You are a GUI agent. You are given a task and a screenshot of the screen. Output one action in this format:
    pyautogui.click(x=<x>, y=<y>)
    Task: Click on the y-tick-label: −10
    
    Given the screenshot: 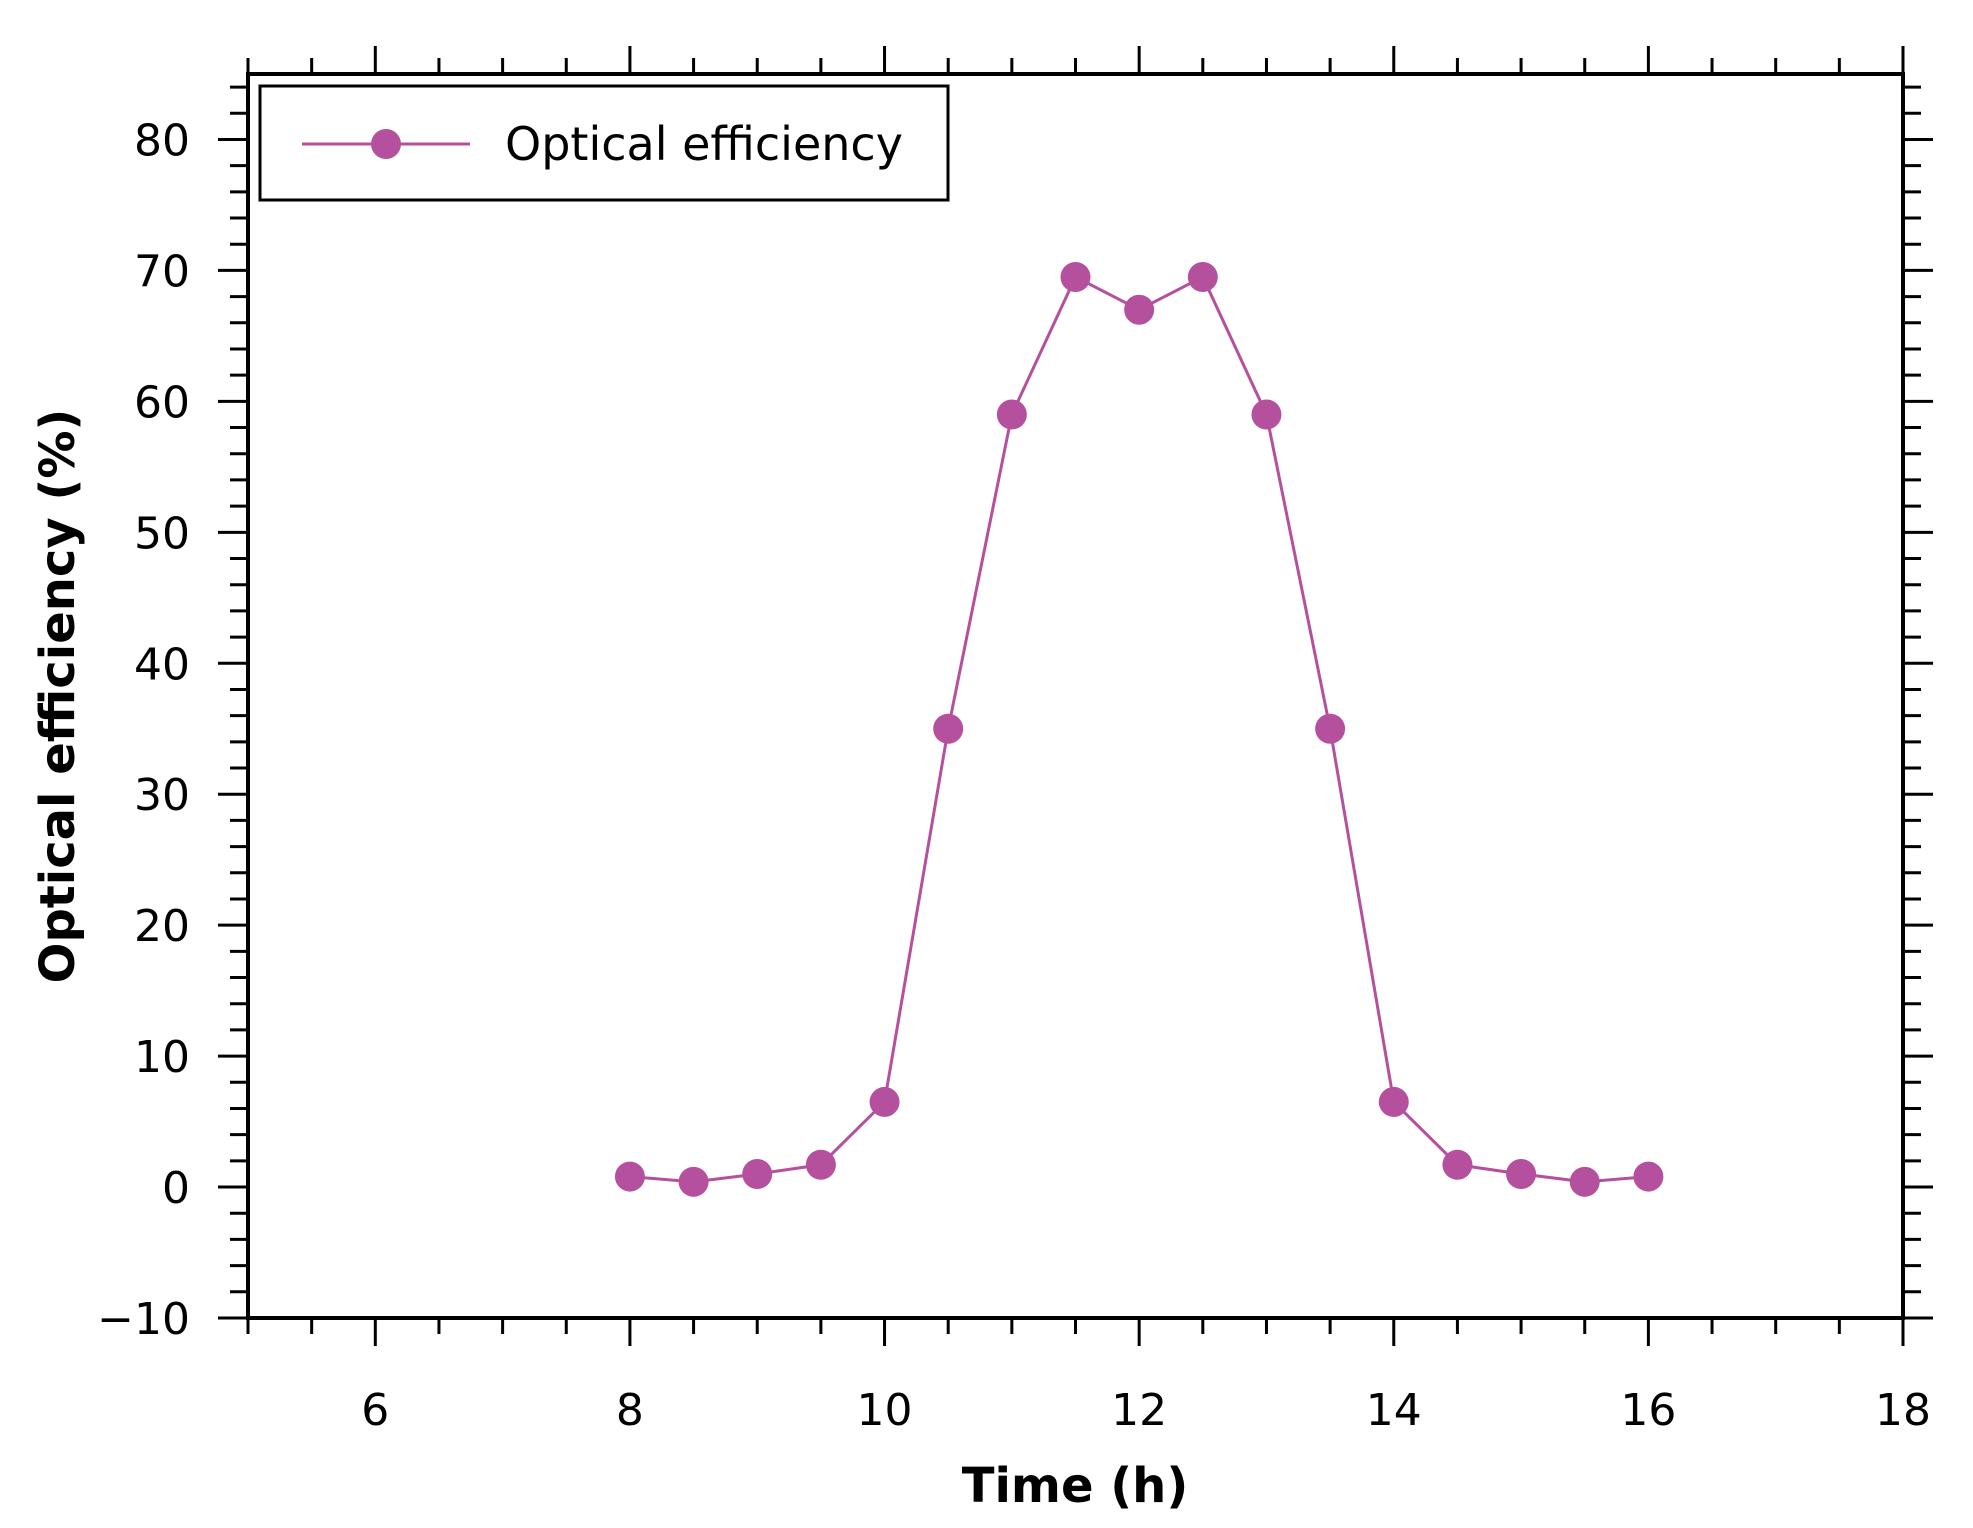 What is the action you would take?
    pyautogui.click(x=143, y=1319)
    